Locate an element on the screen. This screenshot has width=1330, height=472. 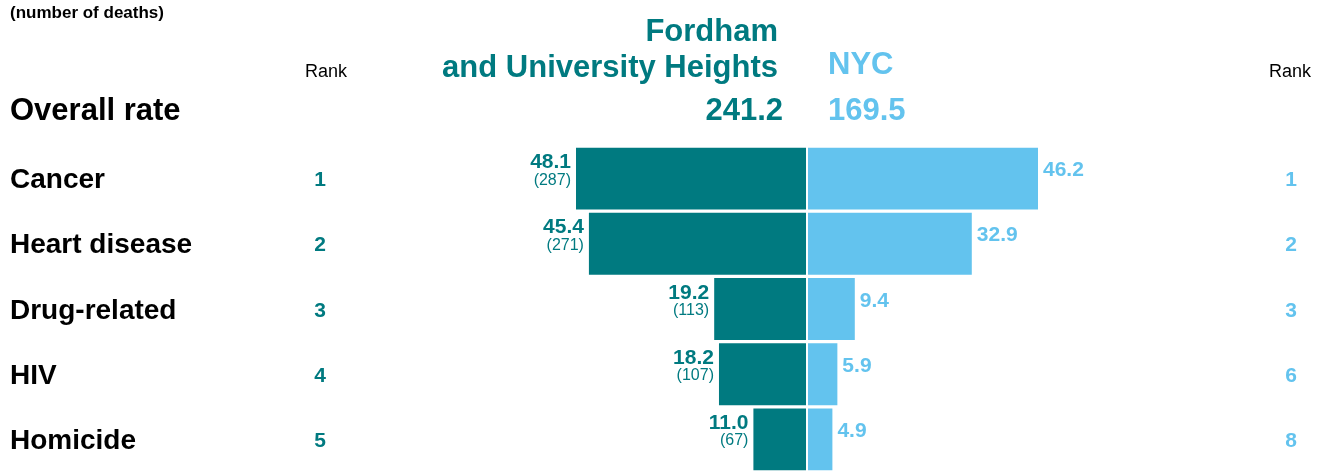
text: 241.2 is located at coordinates (744, 109).